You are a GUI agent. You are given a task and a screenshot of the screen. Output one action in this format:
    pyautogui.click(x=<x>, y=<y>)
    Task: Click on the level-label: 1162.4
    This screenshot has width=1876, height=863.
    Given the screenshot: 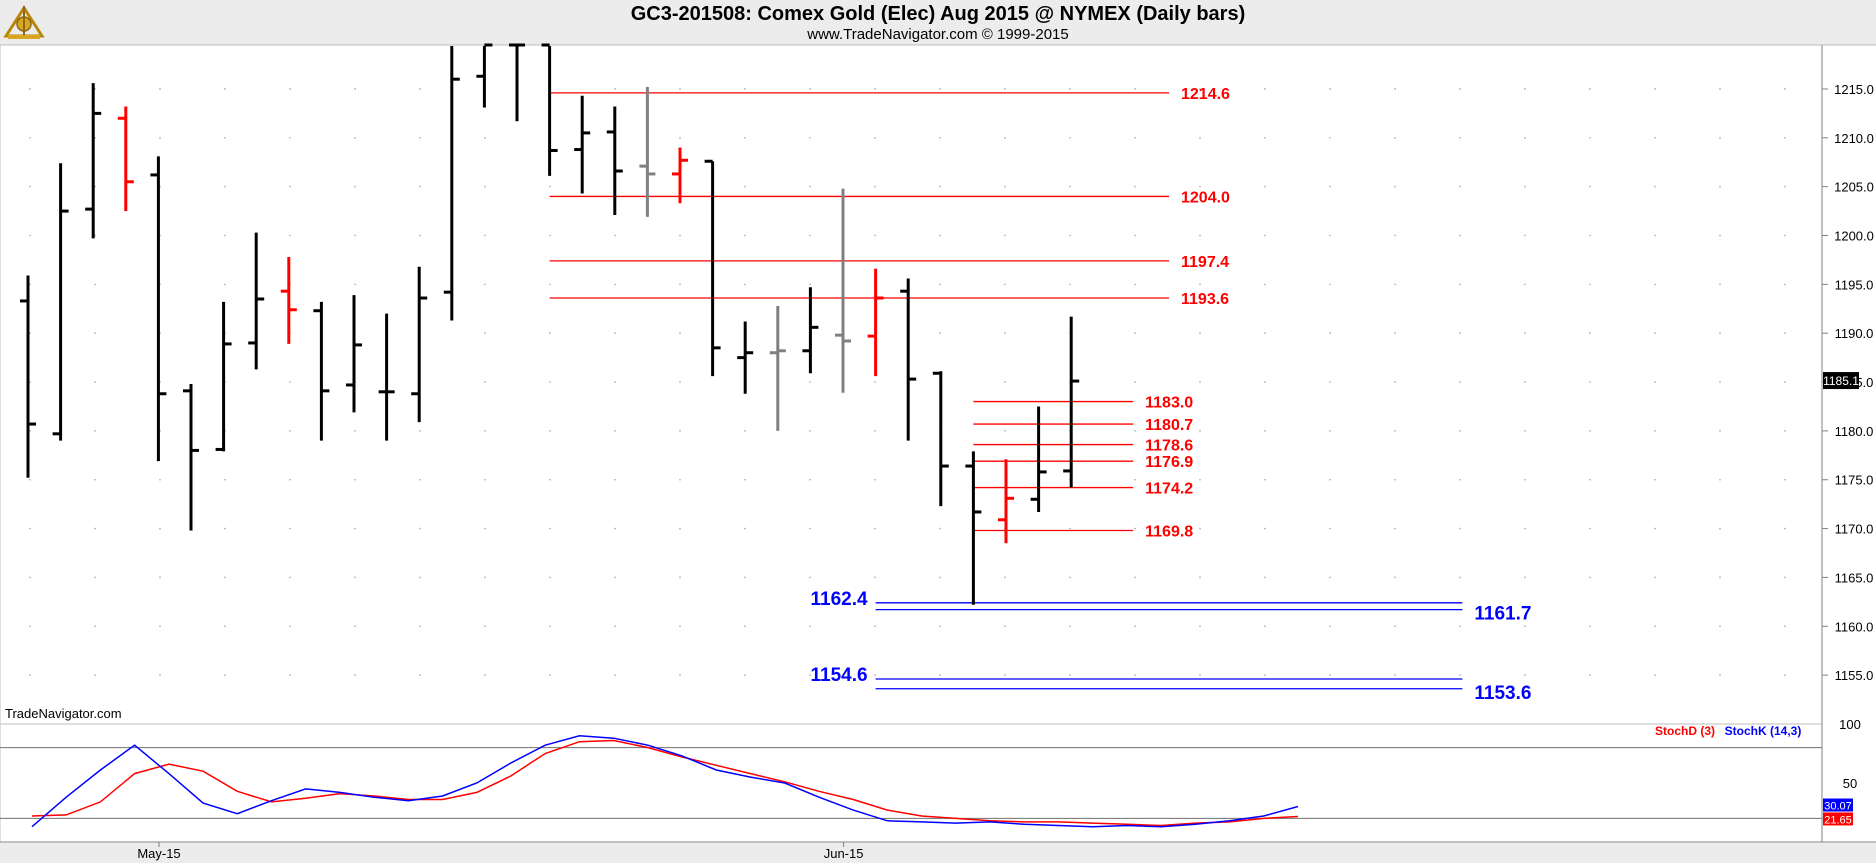 What is the action you would take?
    pyautogui.click(x=839, y=599)
    